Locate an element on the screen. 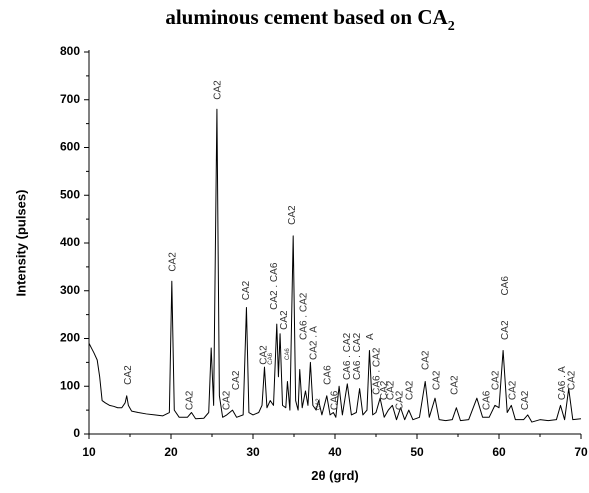  title-subscript: 2 is located at coordinates (451, 26).